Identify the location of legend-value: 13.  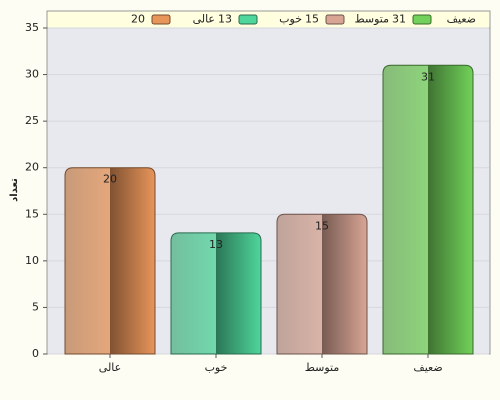
(225, 19).